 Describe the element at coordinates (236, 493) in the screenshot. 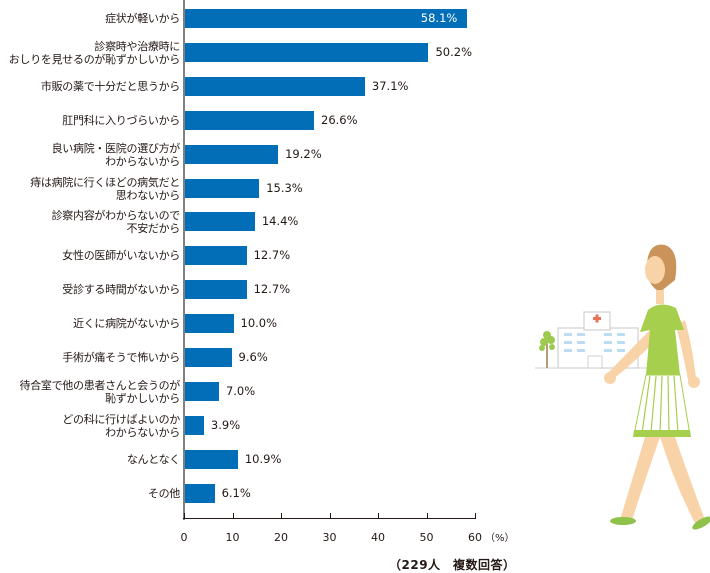

I see `value-label: 6.1%` at that location.